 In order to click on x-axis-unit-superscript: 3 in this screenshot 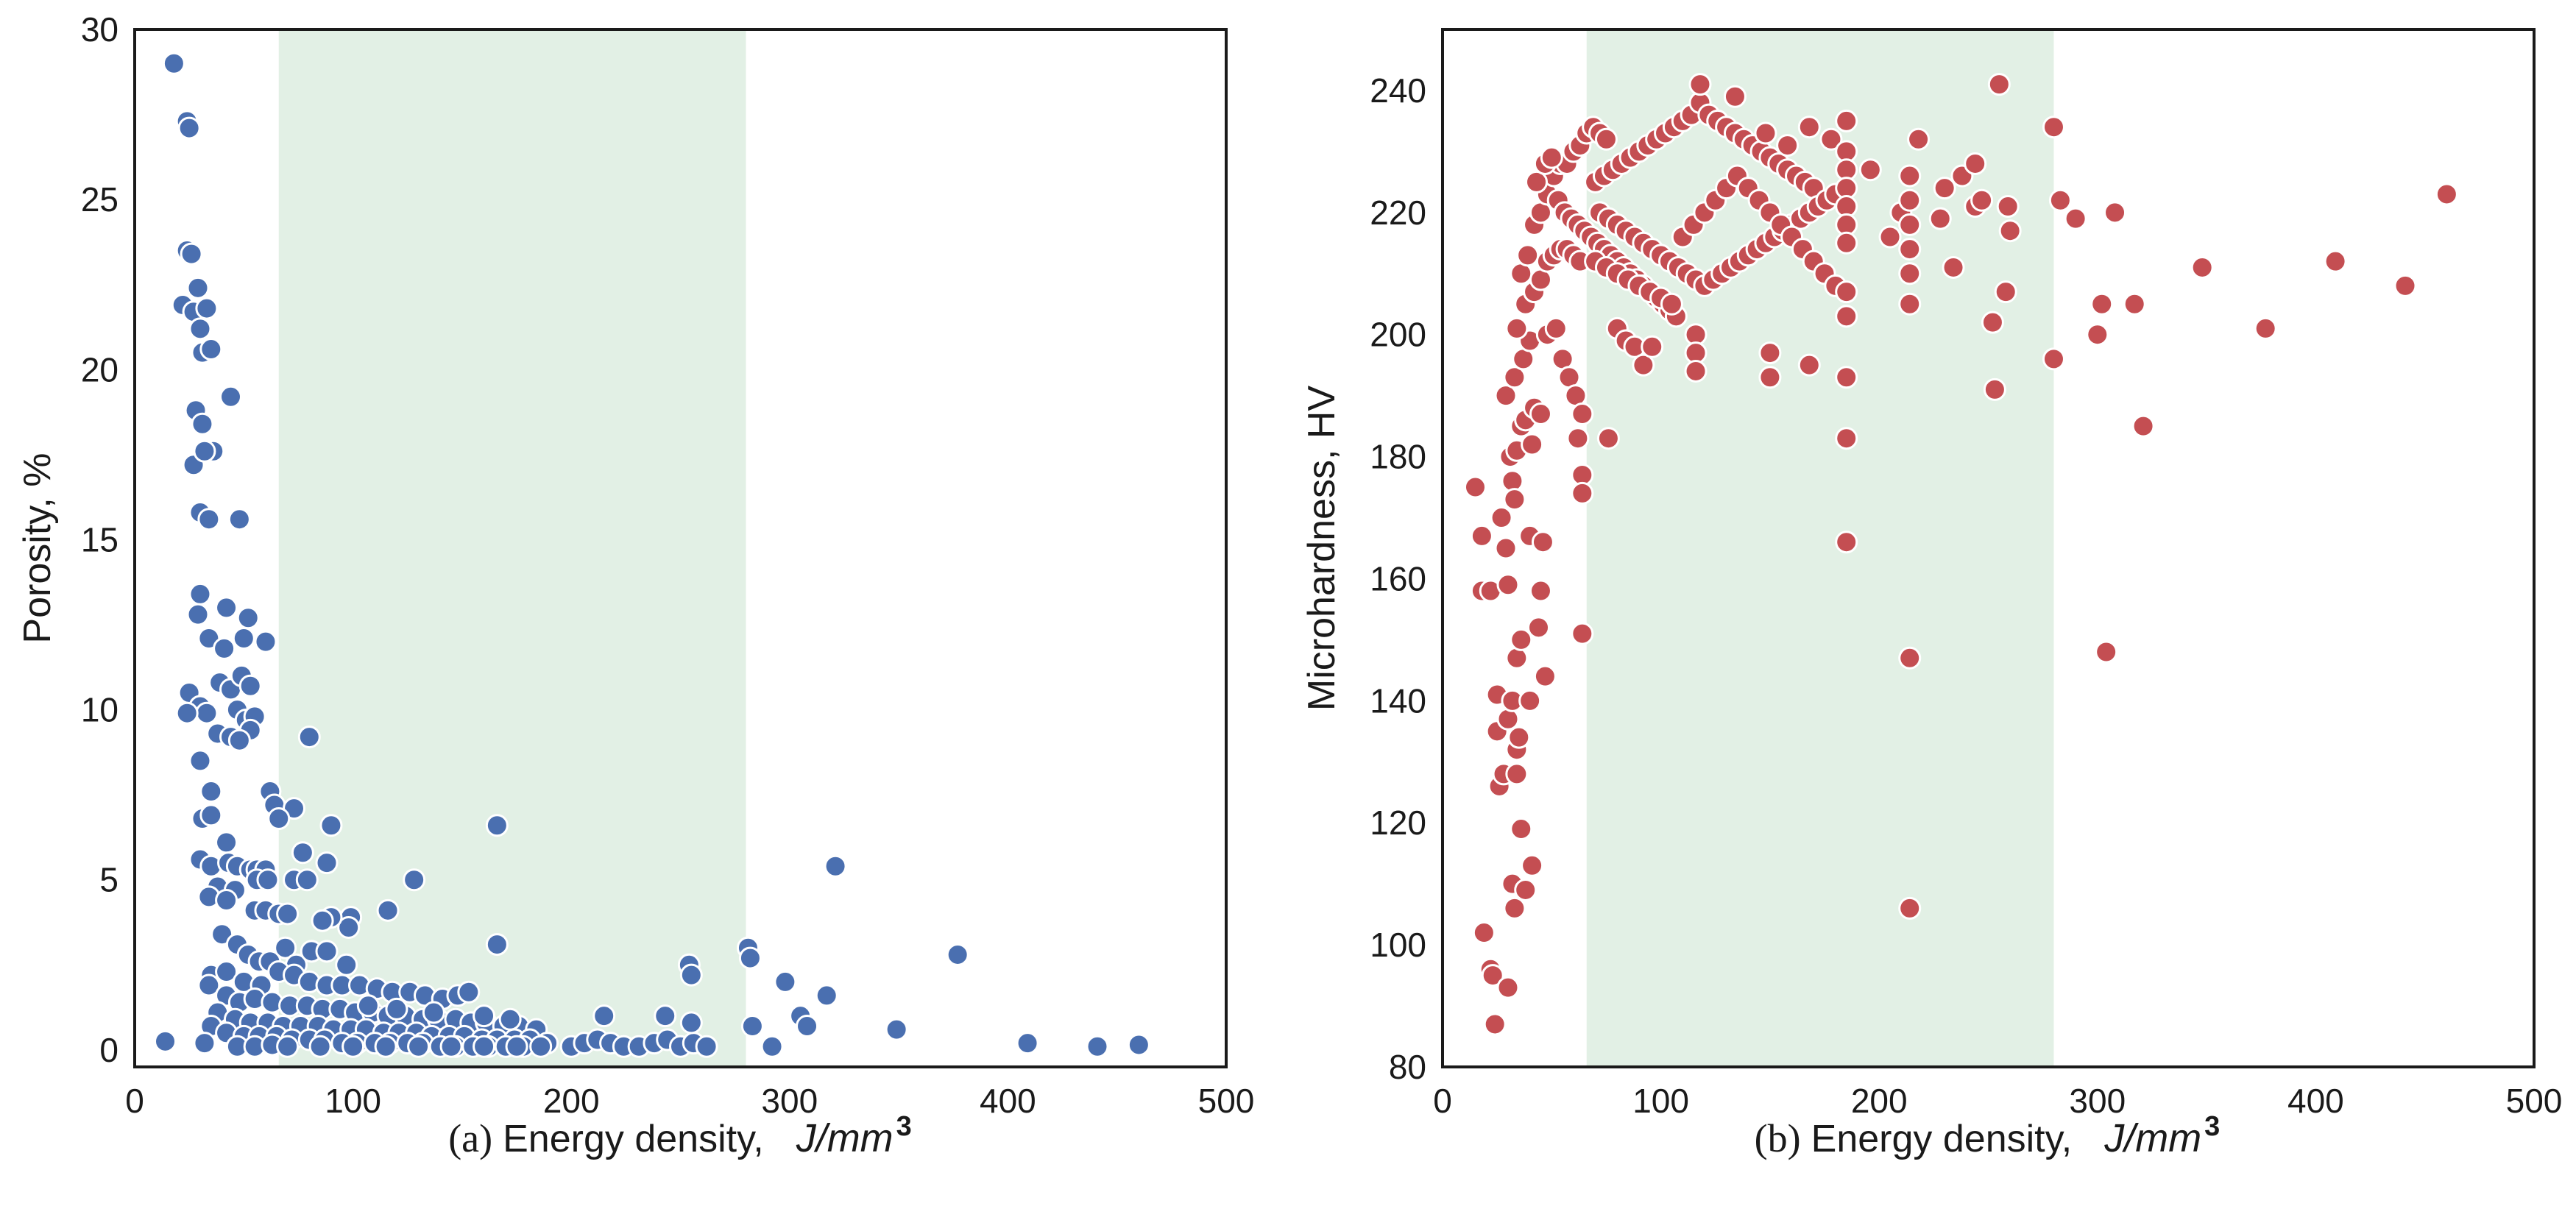, I will do `click(2212, 1126)`.